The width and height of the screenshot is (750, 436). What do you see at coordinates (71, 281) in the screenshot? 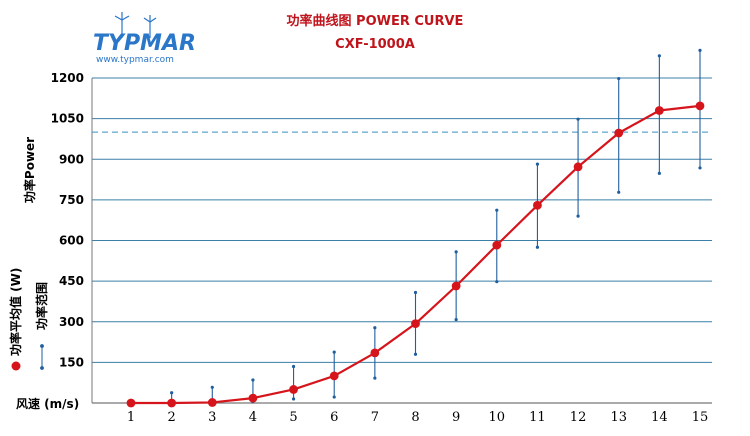
I see `y-tick-label: 450` at bounding box center [71, 281].